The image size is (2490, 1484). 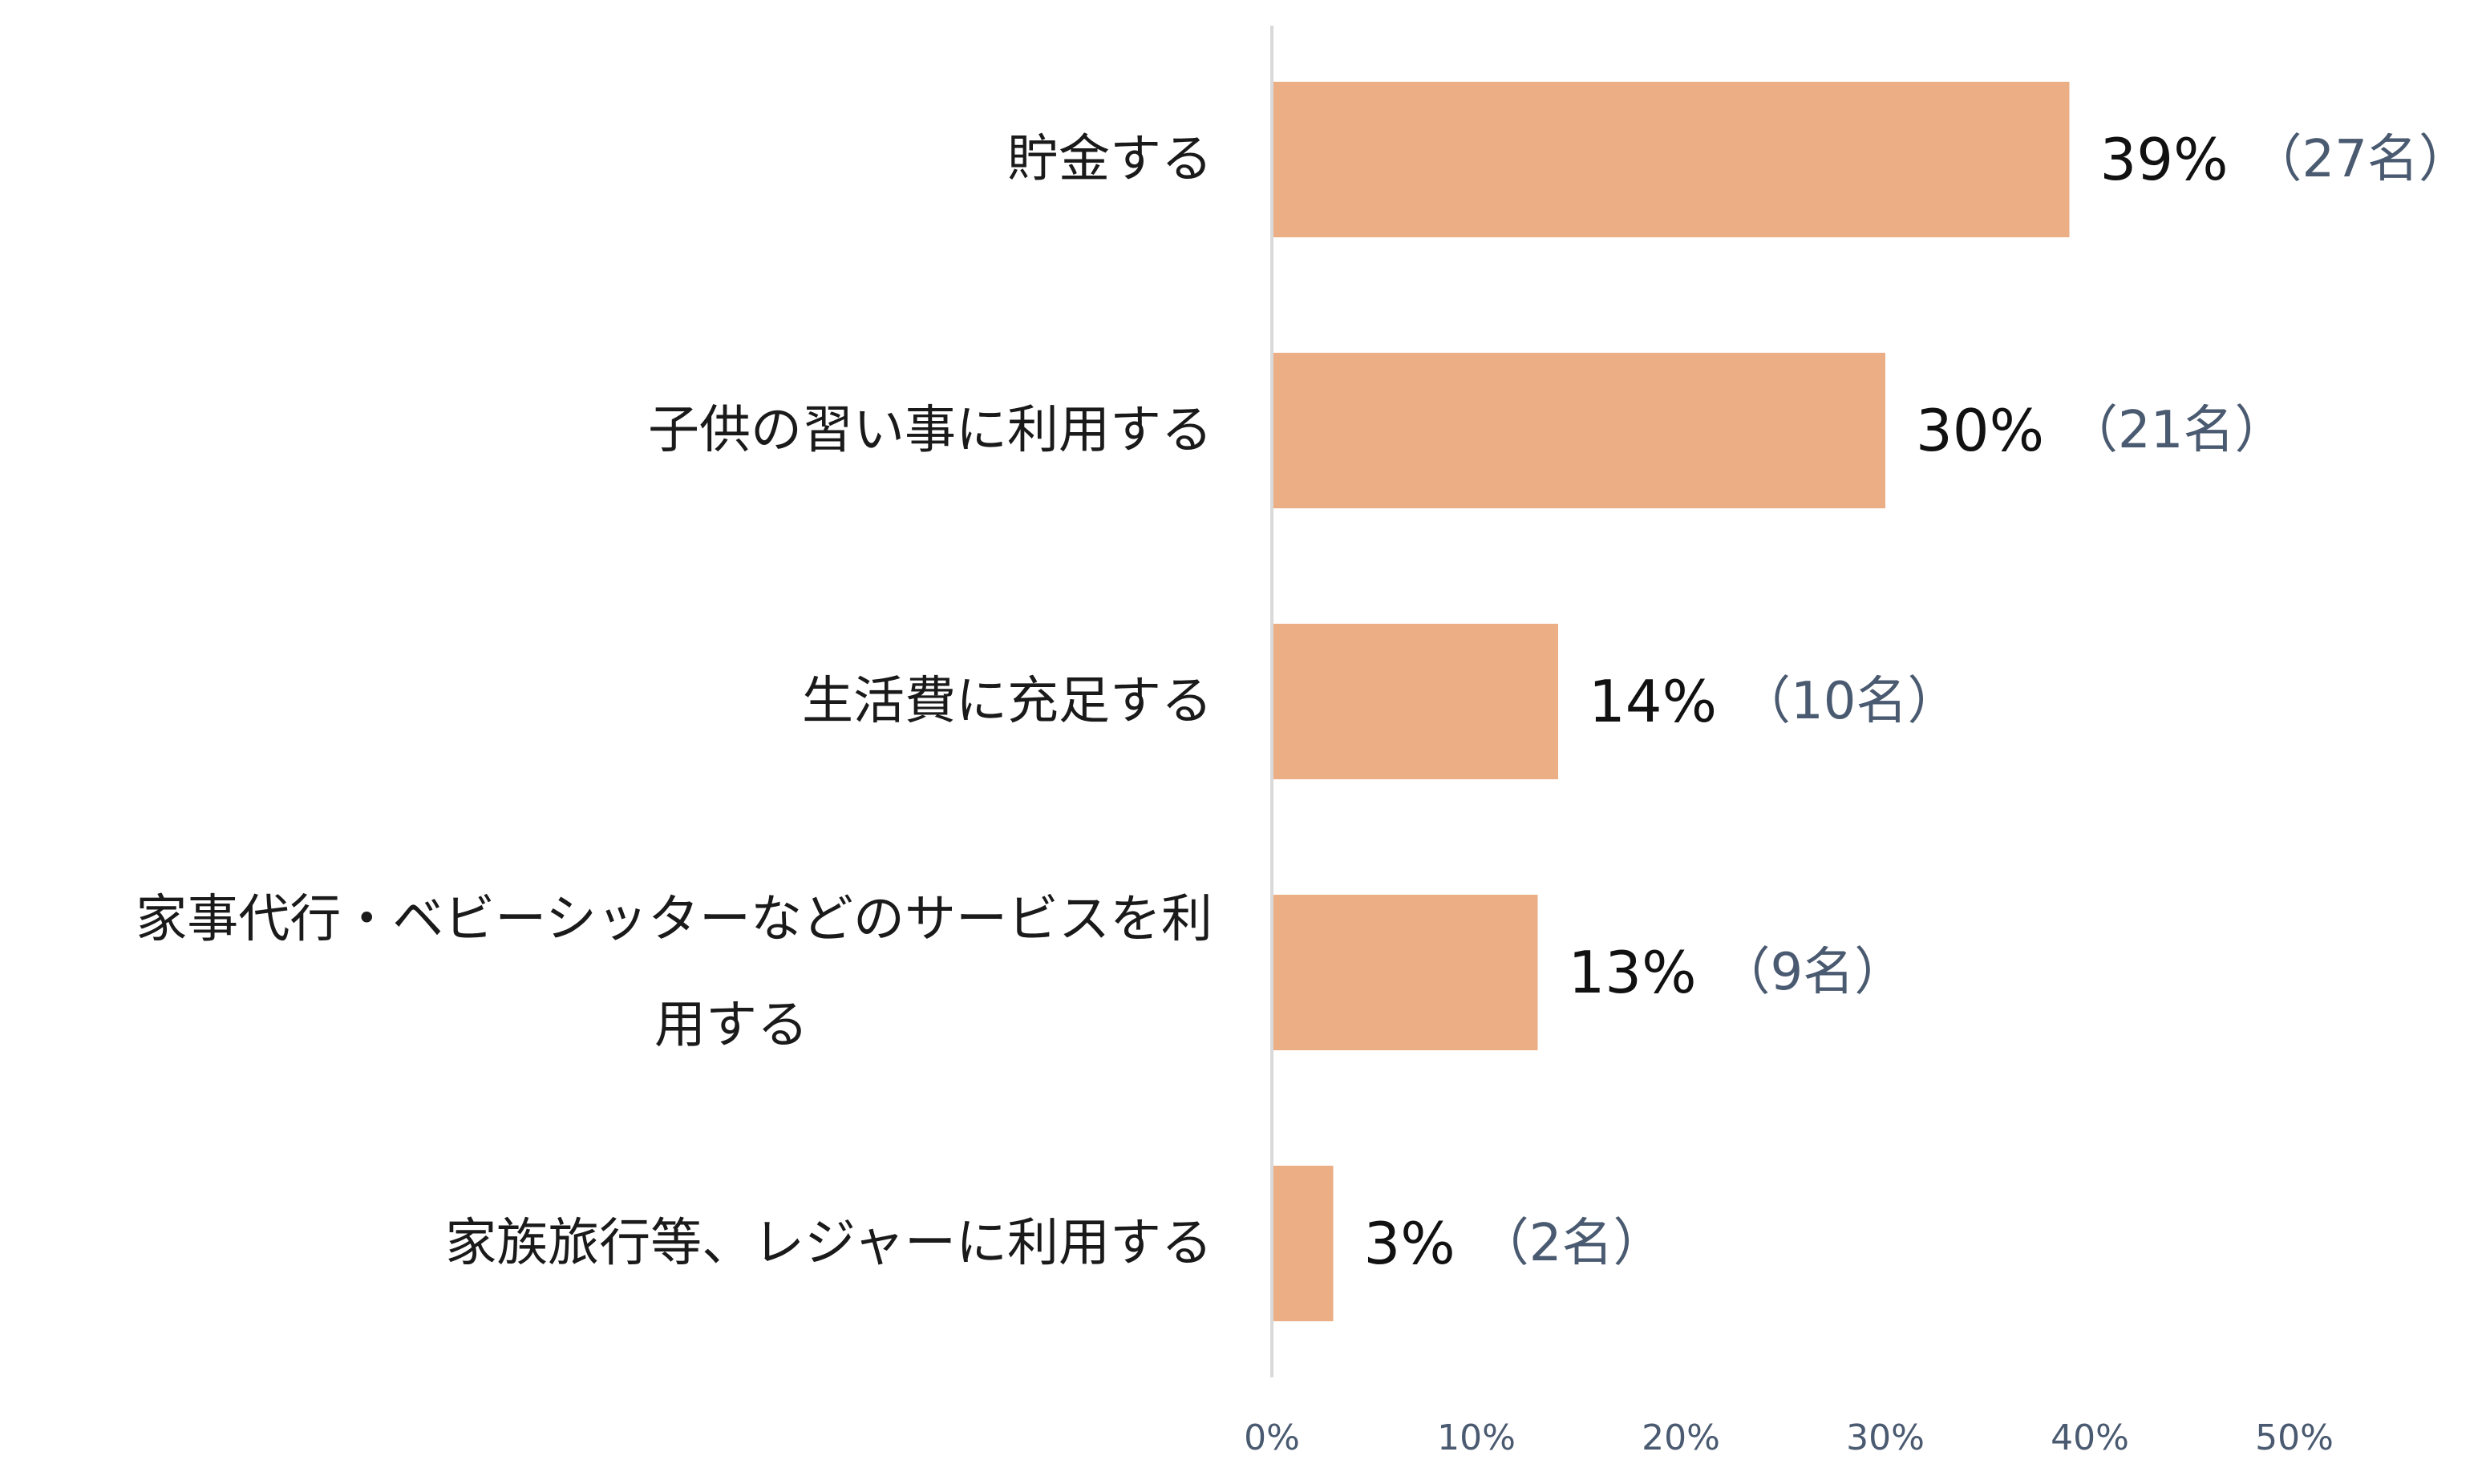 I want to click on count-label: （21名）, so click(x=2176, y=430).